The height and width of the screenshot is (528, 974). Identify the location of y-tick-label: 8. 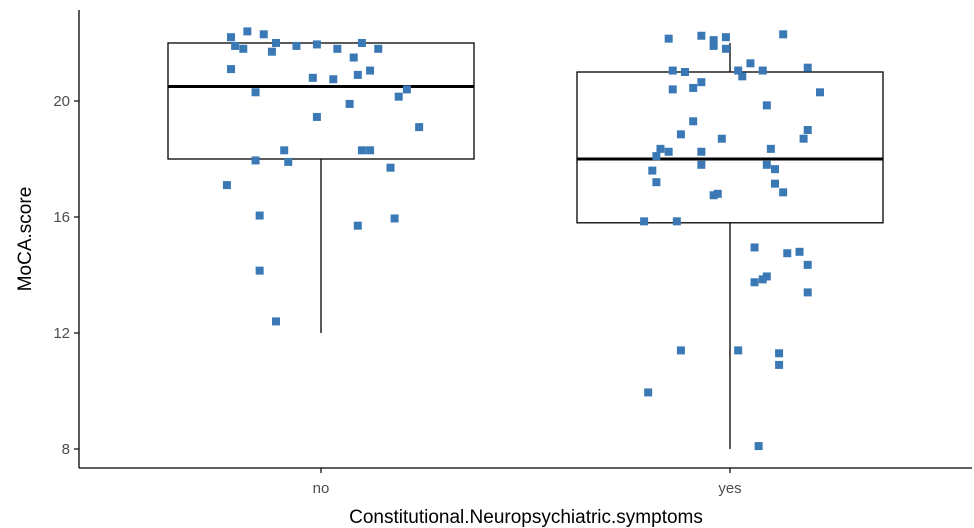
(66, 449).